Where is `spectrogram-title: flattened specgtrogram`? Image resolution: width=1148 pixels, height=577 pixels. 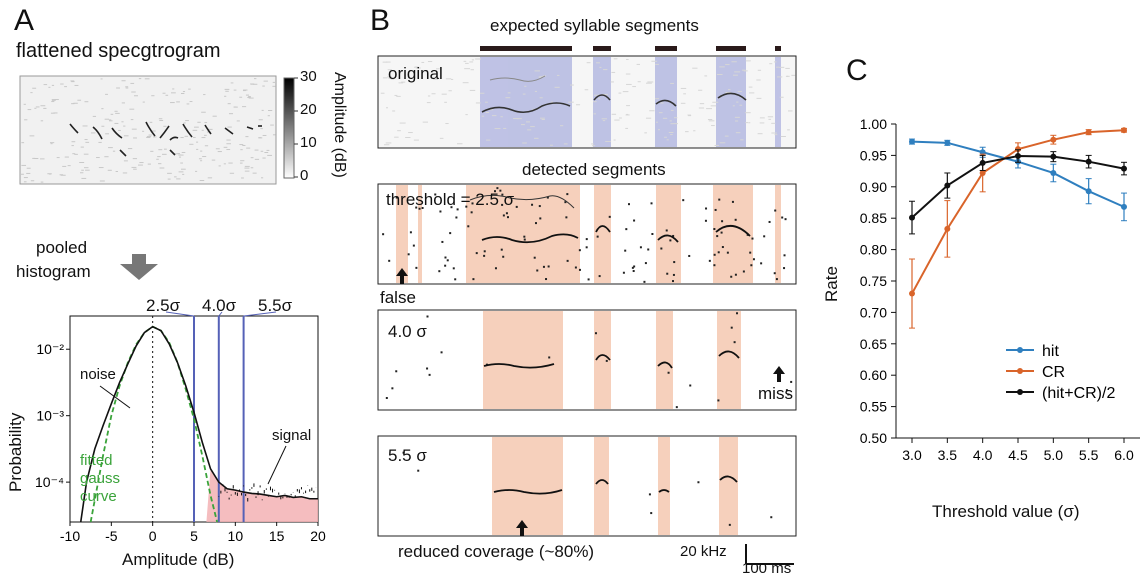 spectrogram-title: flattened specgtrogram is located at coordinates (118, 51).